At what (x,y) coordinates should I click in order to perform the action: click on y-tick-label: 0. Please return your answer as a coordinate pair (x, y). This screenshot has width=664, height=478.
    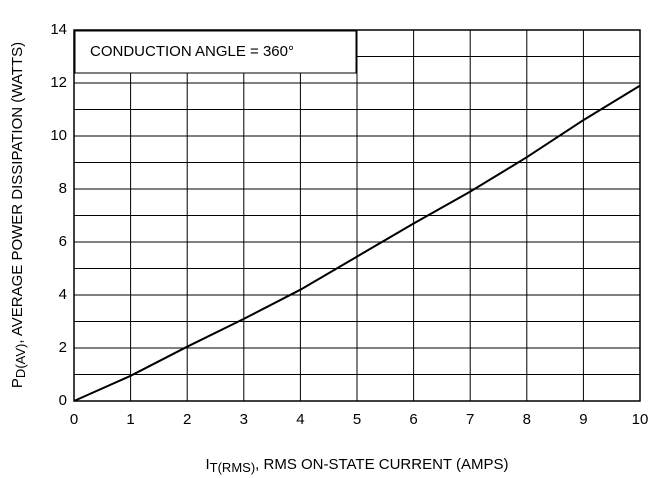
    Looking at the image, I should click on (63, 400).